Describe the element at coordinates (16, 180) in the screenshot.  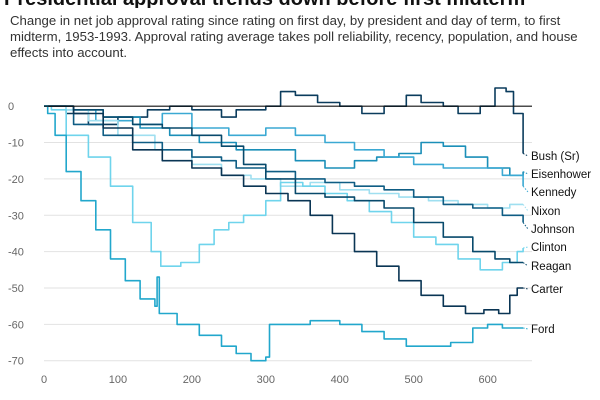
I see `y-tick-label: -20` at that location.